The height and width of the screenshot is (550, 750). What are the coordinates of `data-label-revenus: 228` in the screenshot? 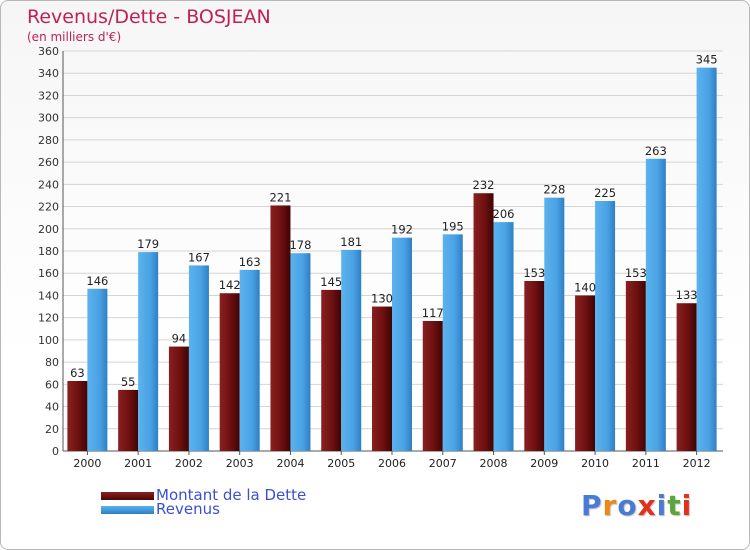 It's located at (554, 190).